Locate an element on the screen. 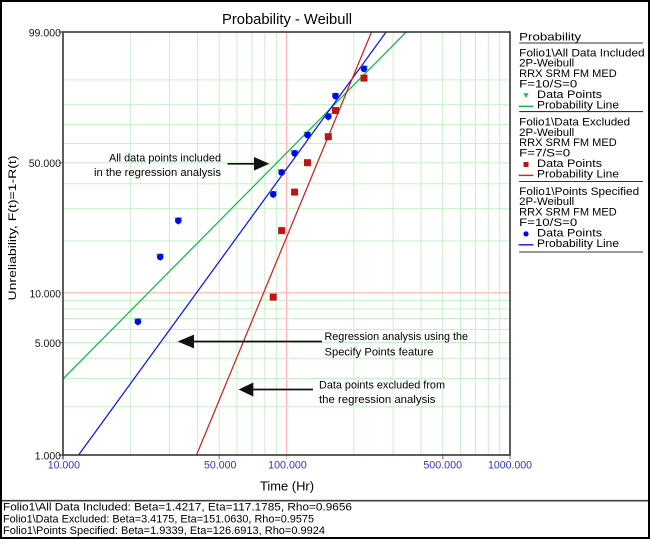  svg-text: the regression analysis is located at coordinates (377, 400).